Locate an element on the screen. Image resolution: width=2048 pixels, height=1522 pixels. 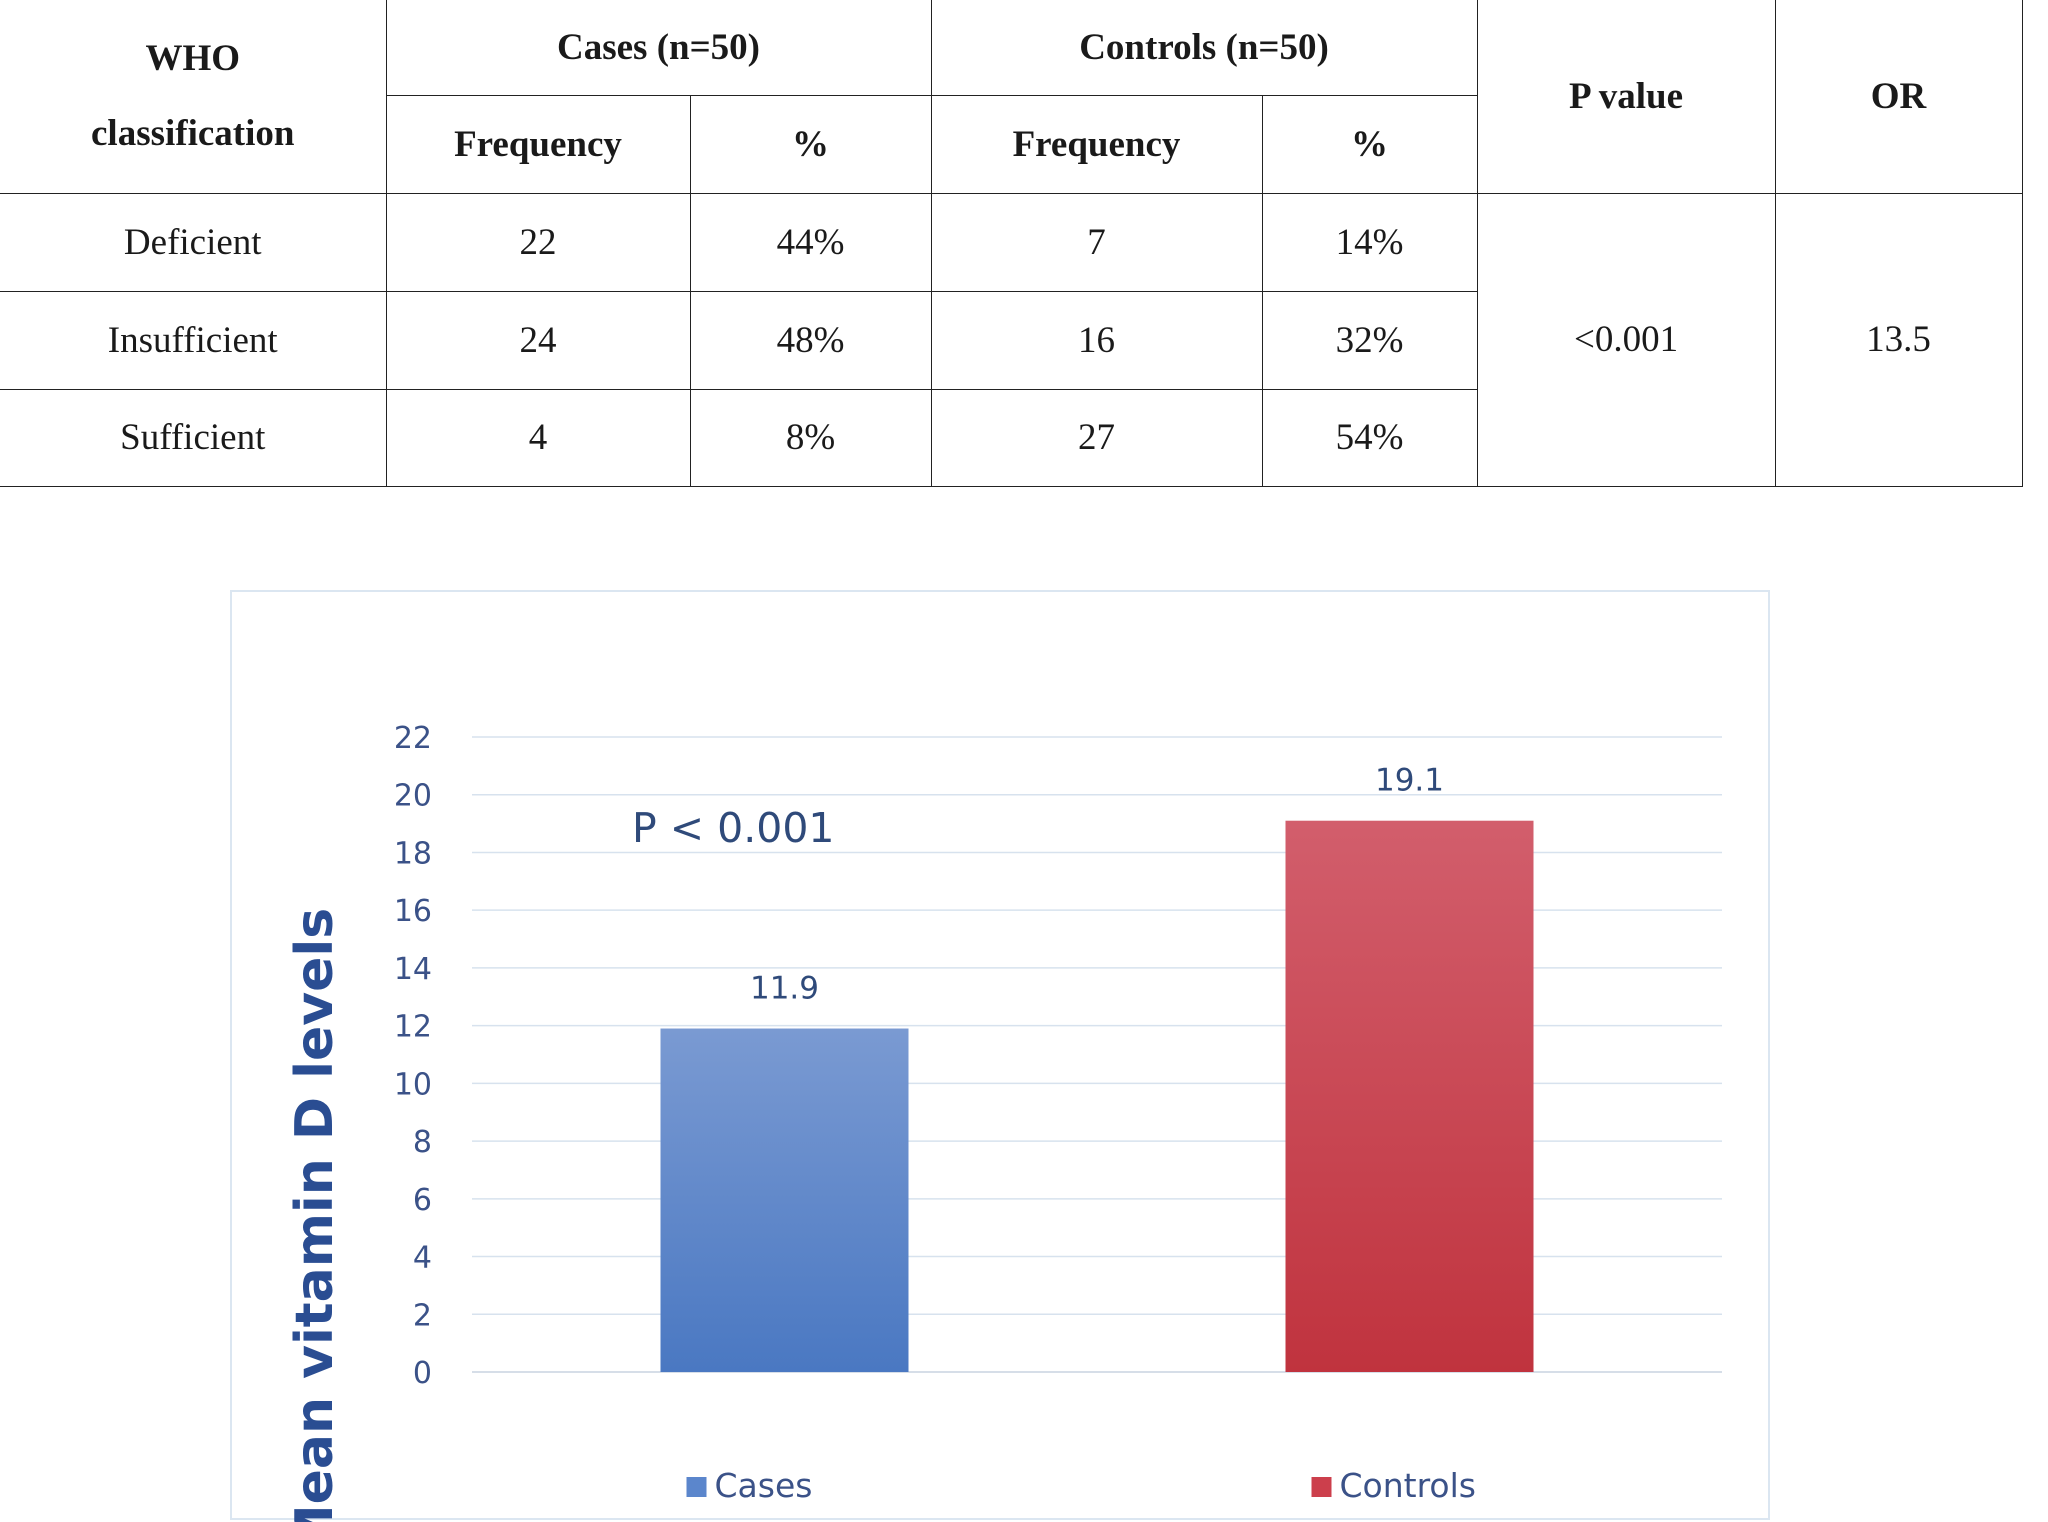
legend-label: Controls is located at coordinates (1408, 1485).